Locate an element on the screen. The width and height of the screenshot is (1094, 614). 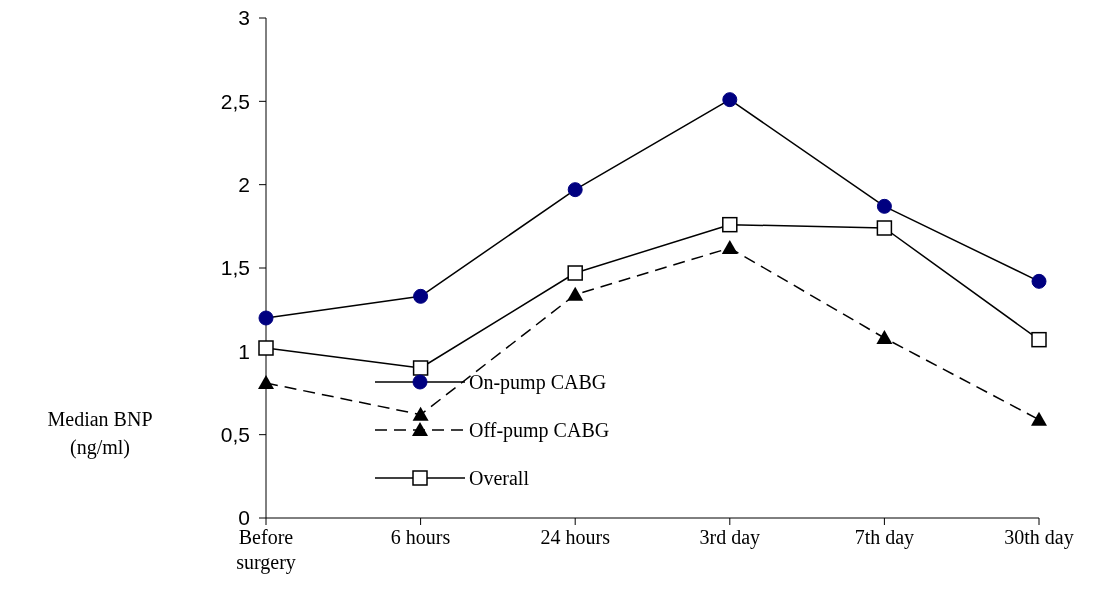
legend-label: On-pump CABG is located at coordinates (538, 382).